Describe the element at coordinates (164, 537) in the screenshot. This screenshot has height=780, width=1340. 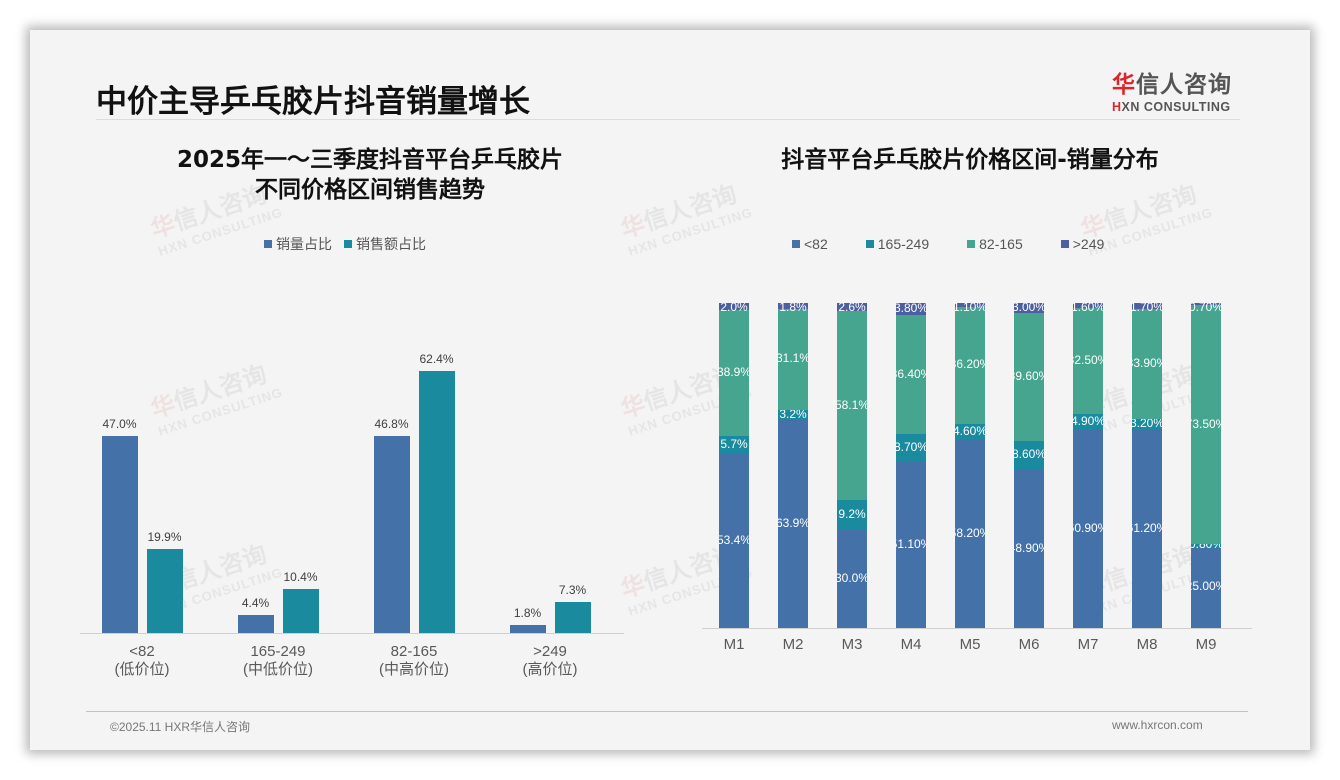
I see `bar-value-label: 19.9%` at that location.